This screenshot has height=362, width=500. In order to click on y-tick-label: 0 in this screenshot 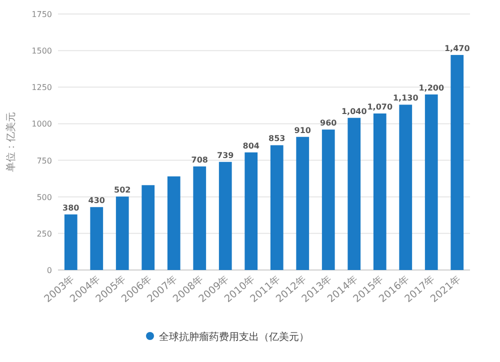, I will do `click(49, 270)`.